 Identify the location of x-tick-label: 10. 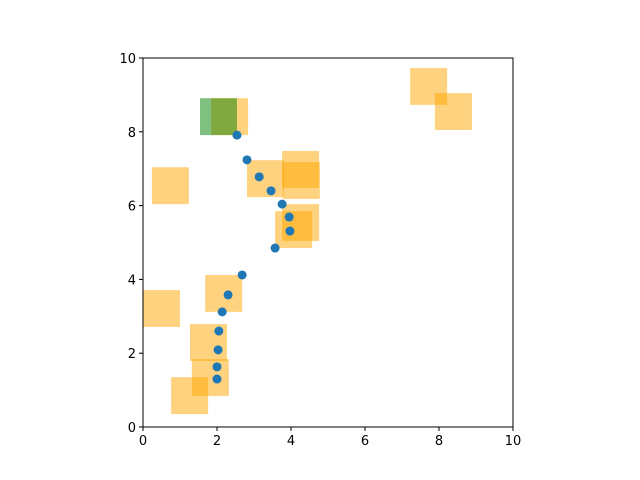
(513, 441).